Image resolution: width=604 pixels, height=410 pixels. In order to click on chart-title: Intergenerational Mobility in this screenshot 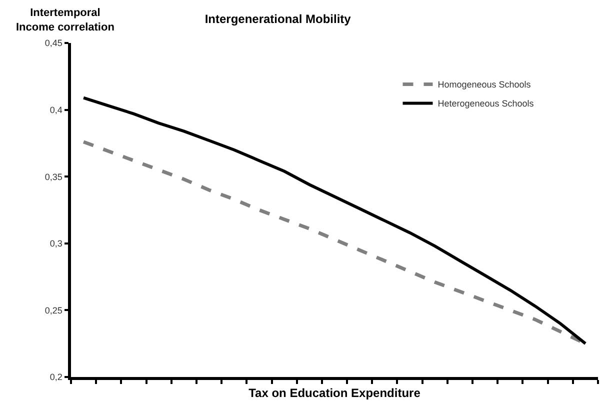, I will do `click(278, 19)`.